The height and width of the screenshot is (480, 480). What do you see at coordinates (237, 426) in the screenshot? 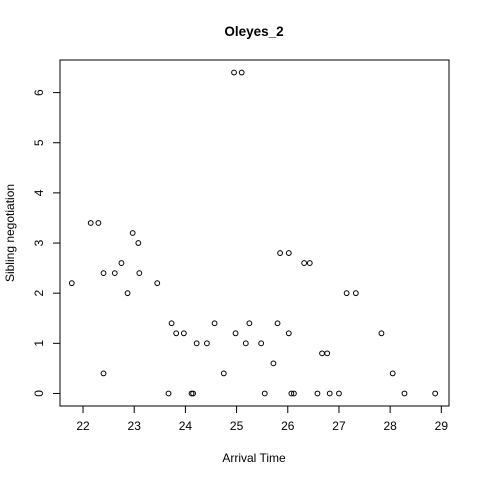
I see `x-tick-label: 25` at bounding box center [237, 426].